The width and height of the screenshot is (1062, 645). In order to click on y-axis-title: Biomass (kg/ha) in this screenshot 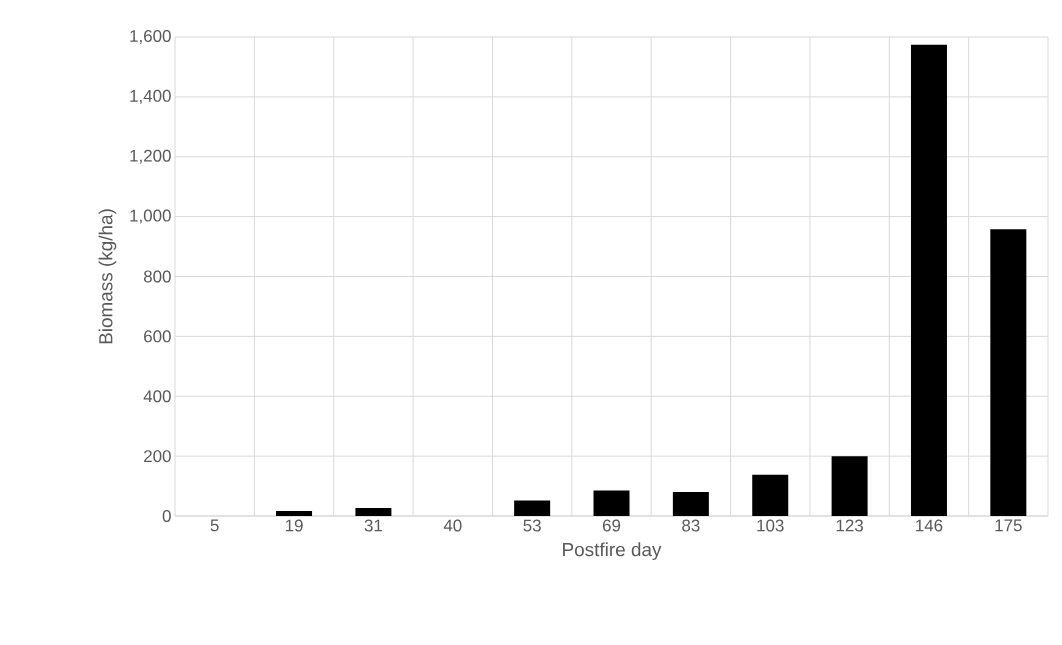, I will do `click(107, 276)`.